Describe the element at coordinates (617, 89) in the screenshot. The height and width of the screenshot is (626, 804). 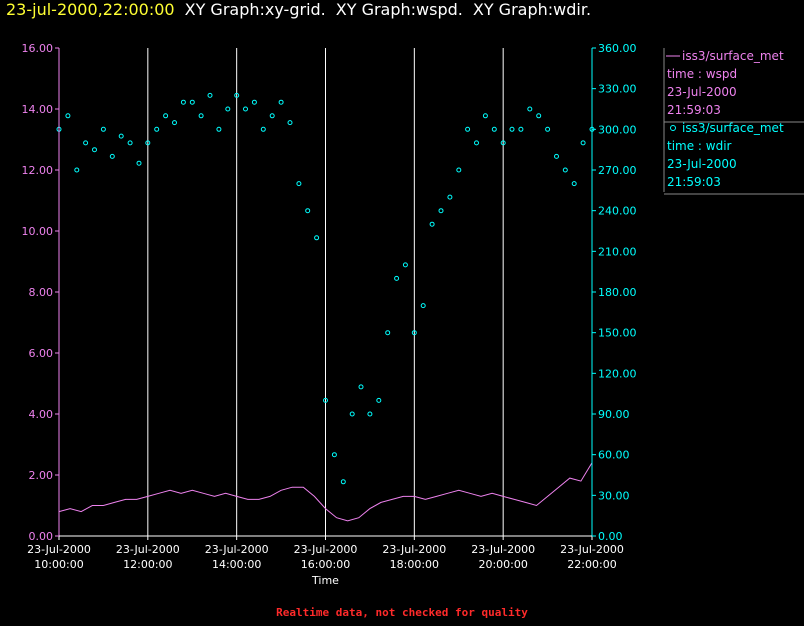
I see `y-right-tick-label: 330.00` at that location.